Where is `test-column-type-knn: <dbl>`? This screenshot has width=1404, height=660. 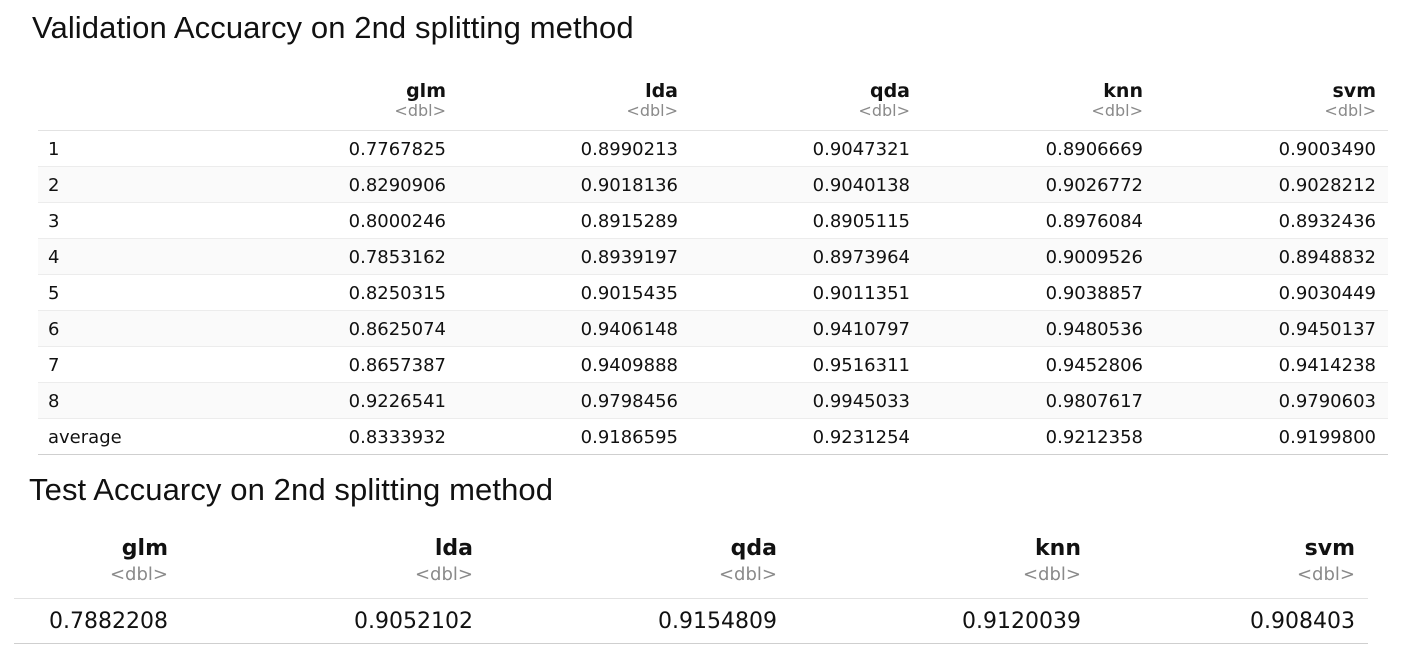 test-column-type-knn: <dbl> is located at coordinates (1051, 574).